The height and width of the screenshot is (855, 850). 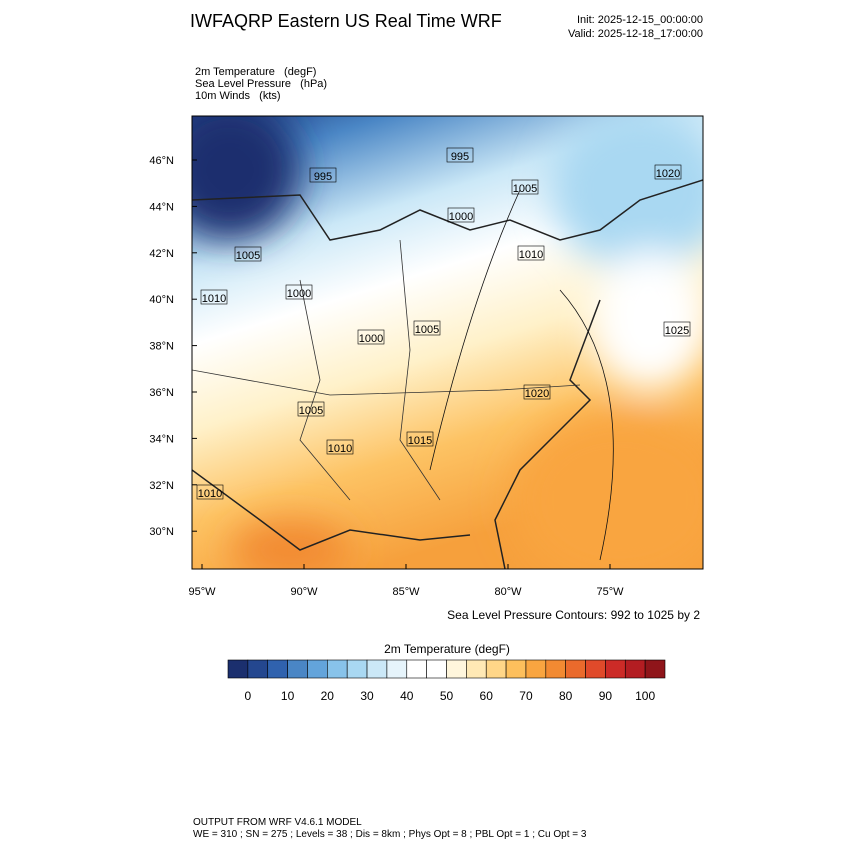 I want to click on lat-label: 38°N, so click(x=161, y=347).